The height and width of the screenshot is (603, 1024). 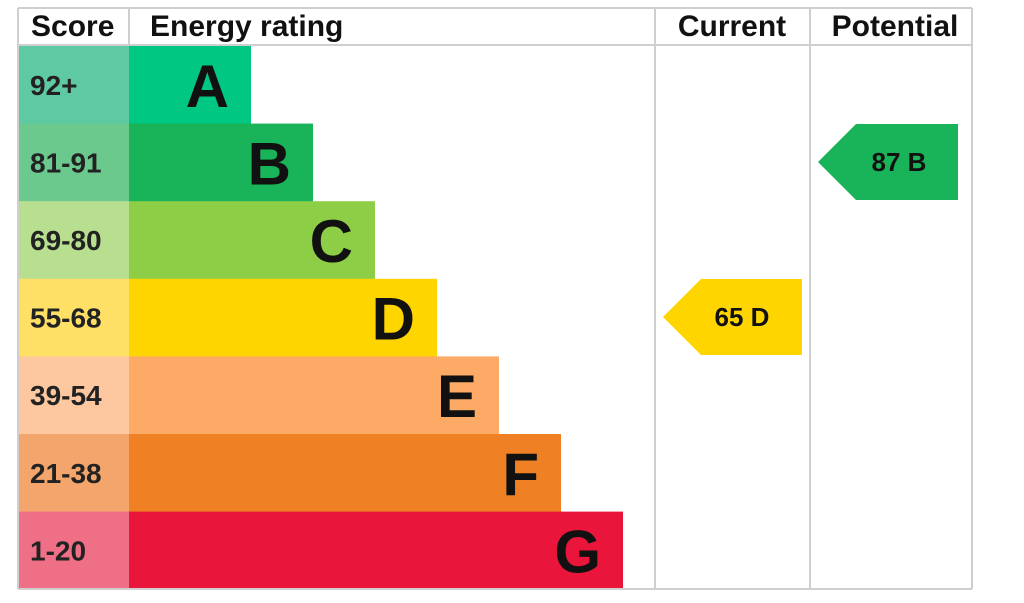 What do you see at coordinates (246, 26) in the screenshot?
I see `header-energy-rating: Energy rating` at bounding box center [246, 26].